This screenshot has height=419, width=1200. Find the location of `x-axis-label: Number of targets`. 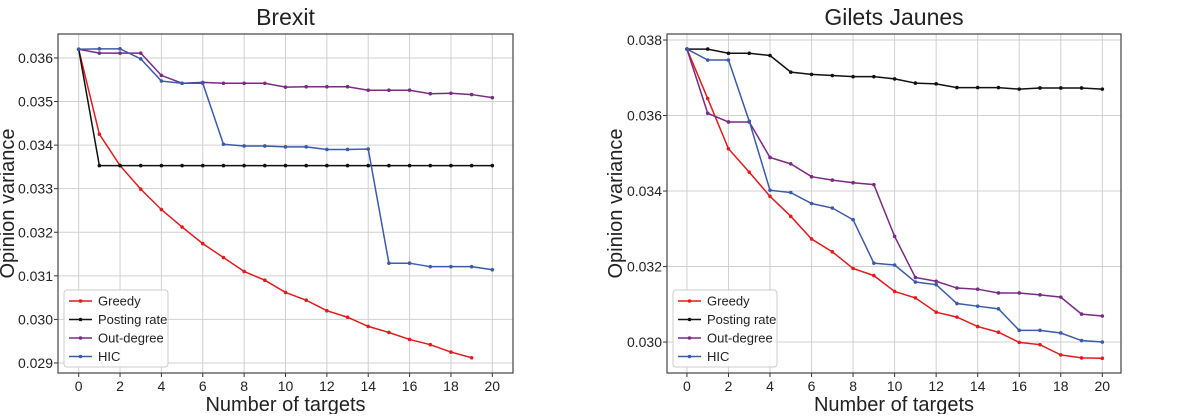

x-axis-label: Number of targets is located at coordinates (285, 404).